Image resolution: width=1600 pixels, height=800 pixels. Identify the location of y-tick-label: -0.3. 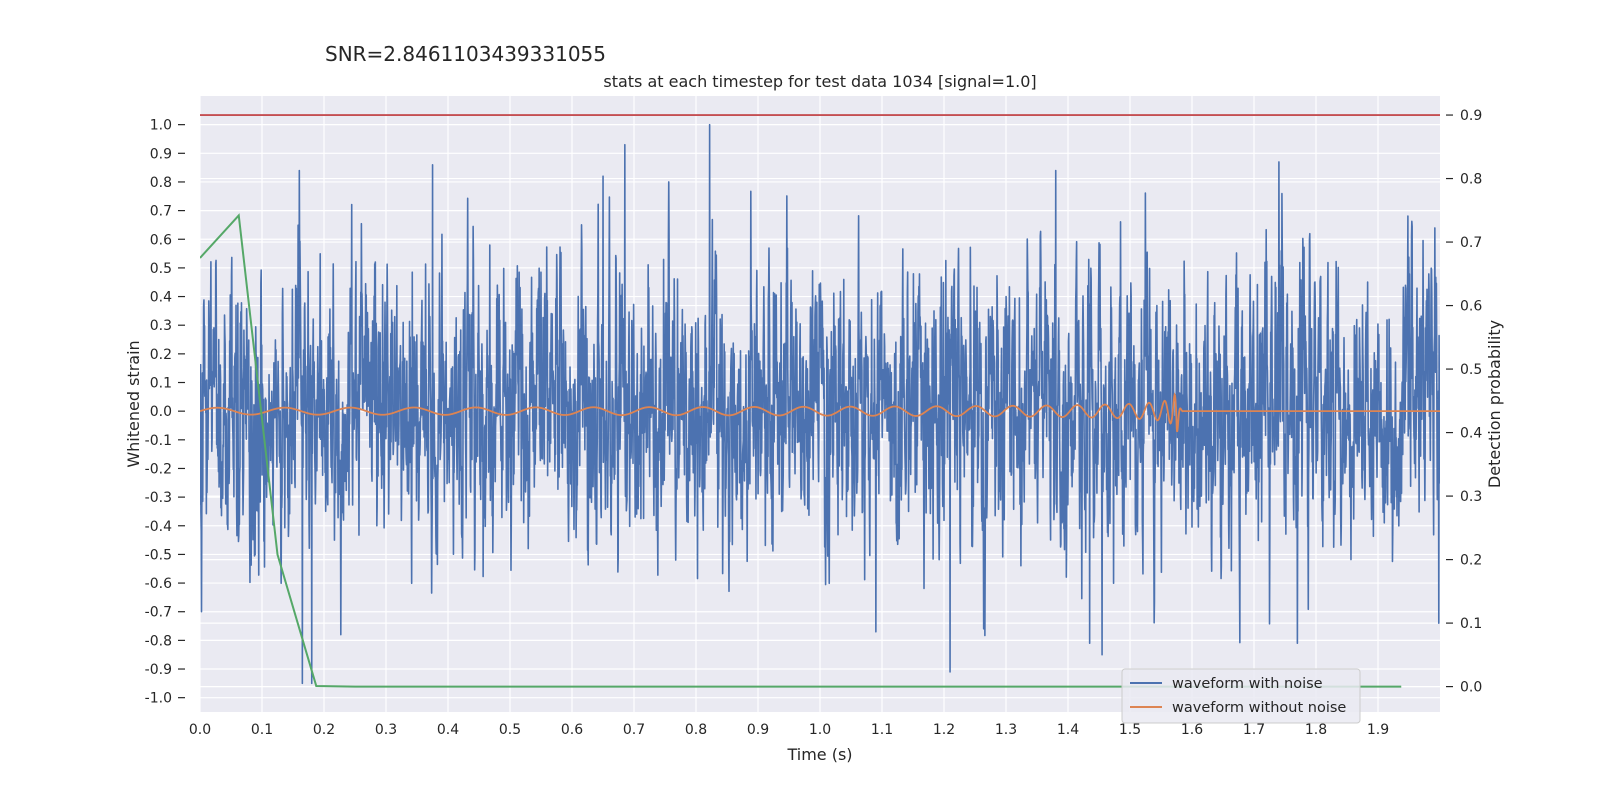
(158, 498).